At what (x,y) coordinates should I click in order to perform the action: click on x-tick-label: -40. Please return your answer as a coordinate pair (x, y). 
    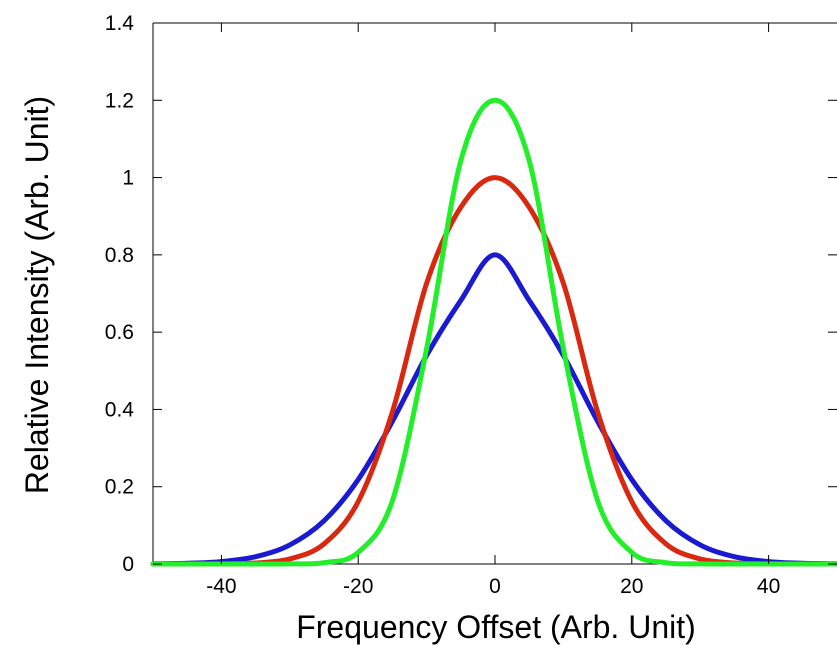
    Looking at the image, I should click on (221, 586).